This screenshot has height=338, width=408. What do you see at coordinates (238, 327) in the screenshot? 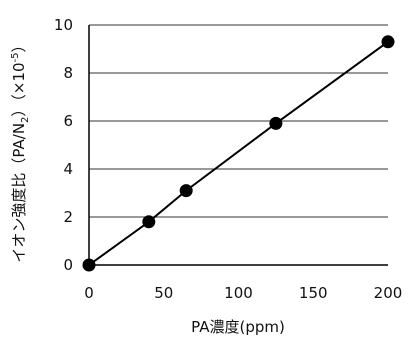
I see `x-axis-title: PA濃度(ppm)` at bounding box center [238, 327].